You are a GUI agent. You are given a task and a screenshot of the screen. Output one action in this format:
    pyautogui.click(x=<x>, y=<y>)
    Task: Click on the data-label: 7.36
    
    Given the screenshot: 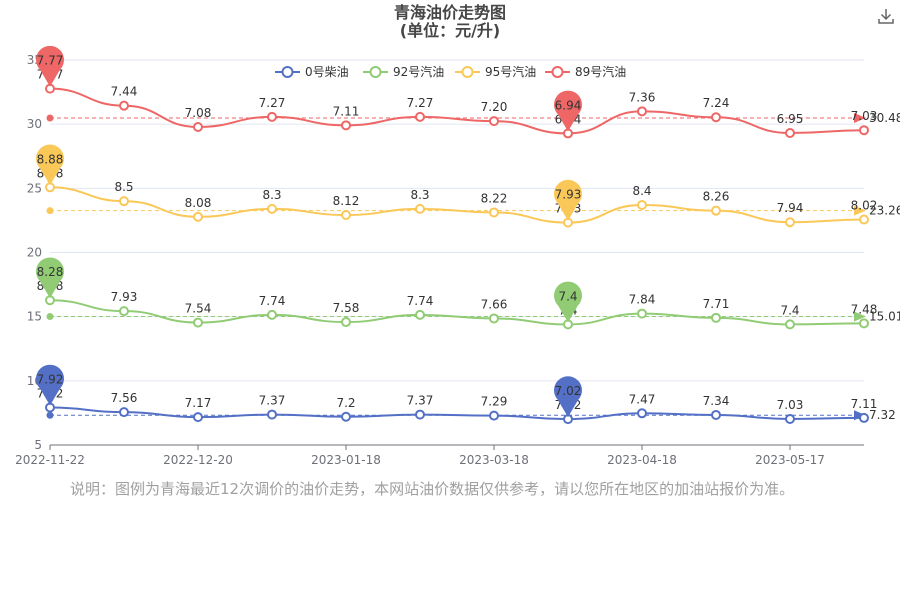 What is the action you would take?
    pyautogui.click(x=642, y=97)
    